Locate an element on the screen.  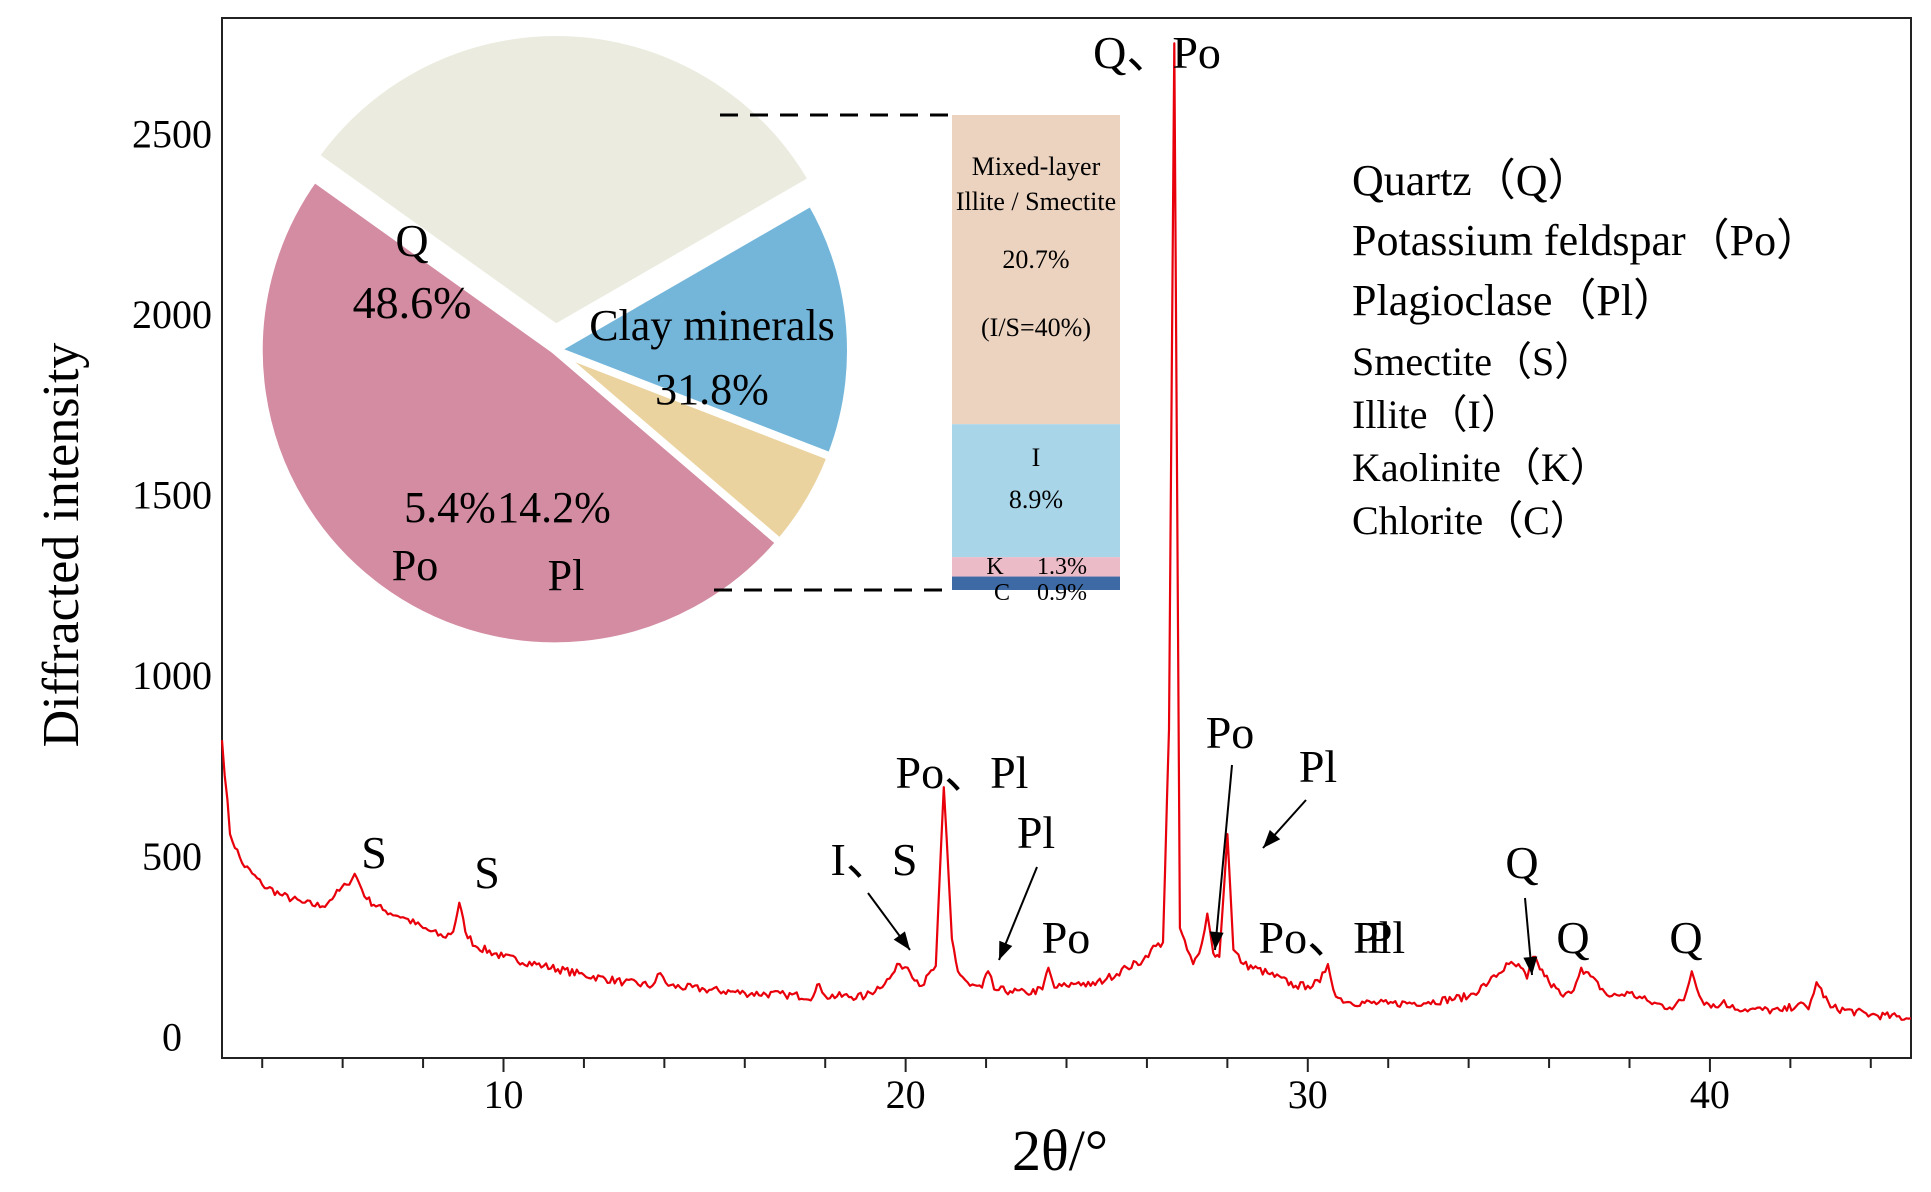
stack-value: 20.7% is located at coordinates (1035, 259).